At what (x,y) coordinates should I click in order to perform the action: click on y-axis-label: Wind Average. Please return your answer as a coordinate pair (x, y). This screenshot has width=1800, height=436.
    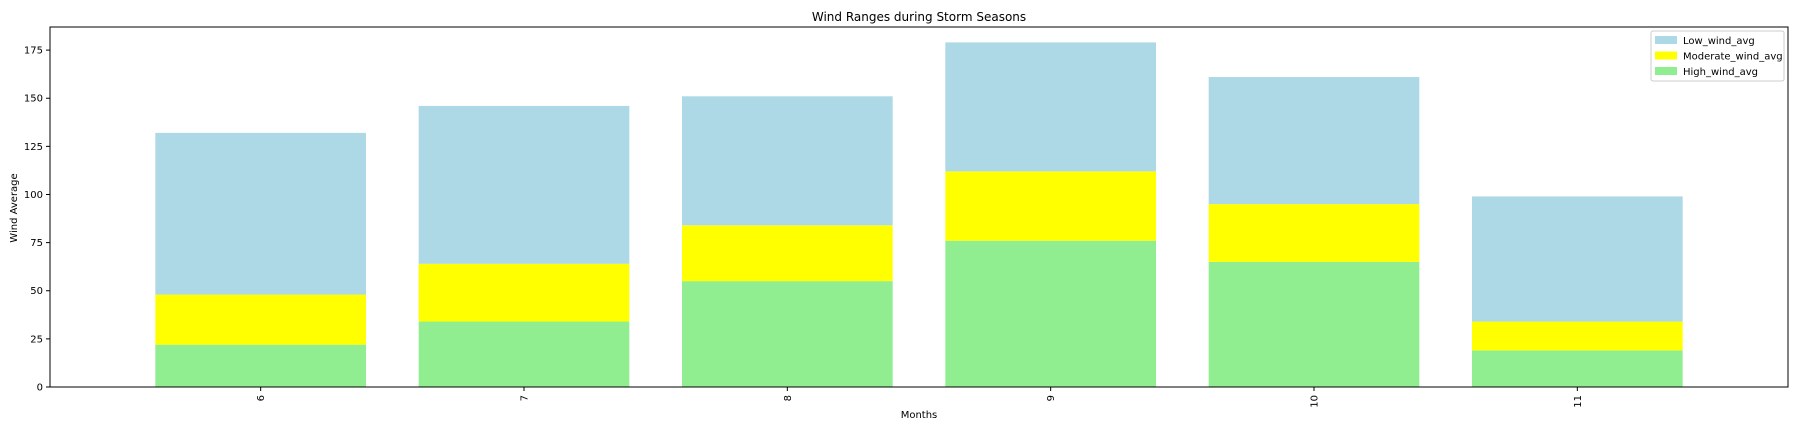
    Looking at the image, I should click on (14, 207).